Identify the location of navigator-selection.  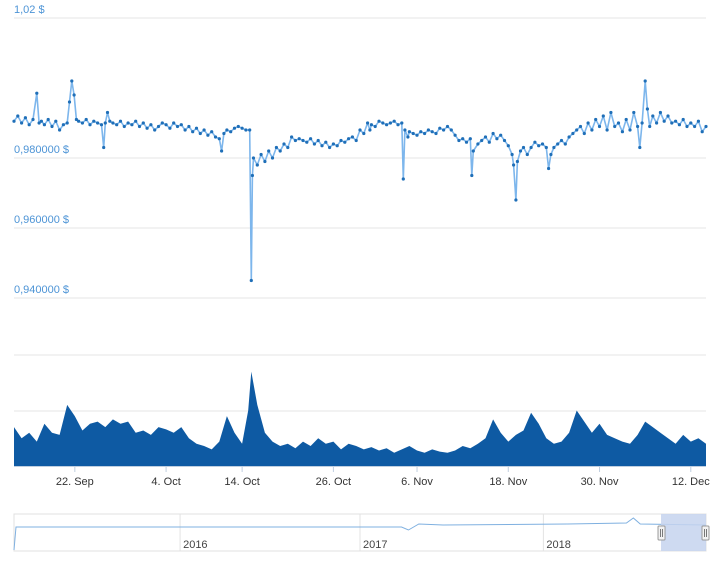
(683, 532).